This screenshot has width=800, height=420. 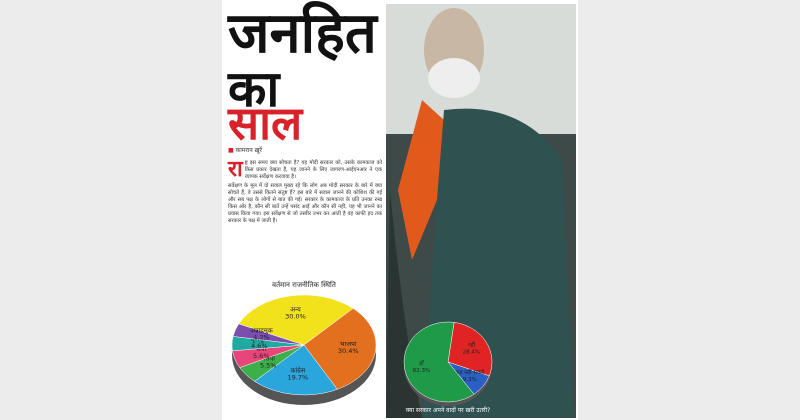 What do you see at coordinates (295, 310) in the screenshot?
I see `slice-label: अन्य` at bounding box center [295, 310].